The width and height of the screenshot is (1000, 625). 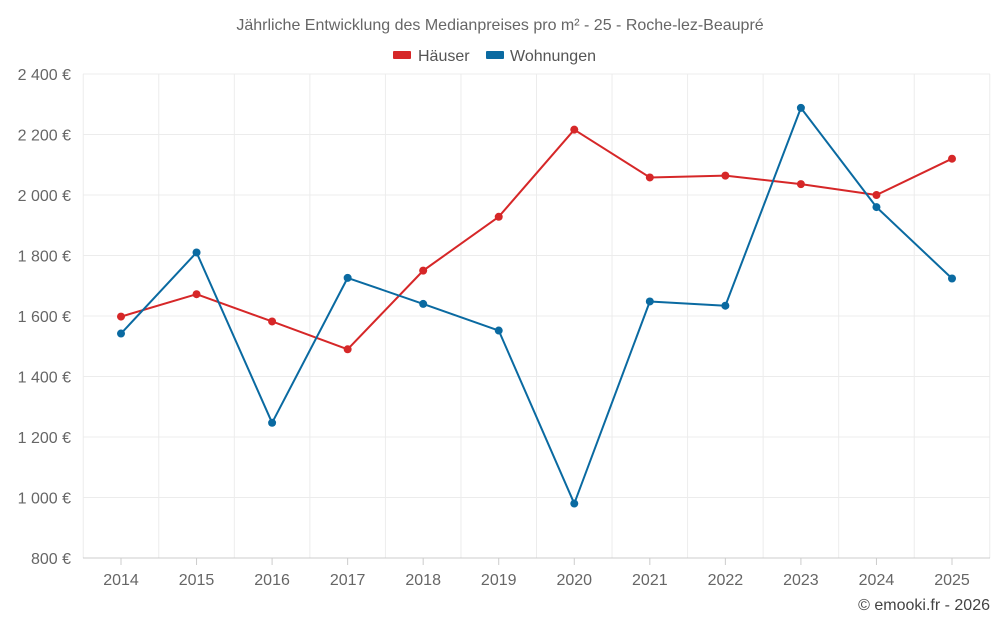 I want to click on x-tick-label: 2025, so click(x=952, y=580).